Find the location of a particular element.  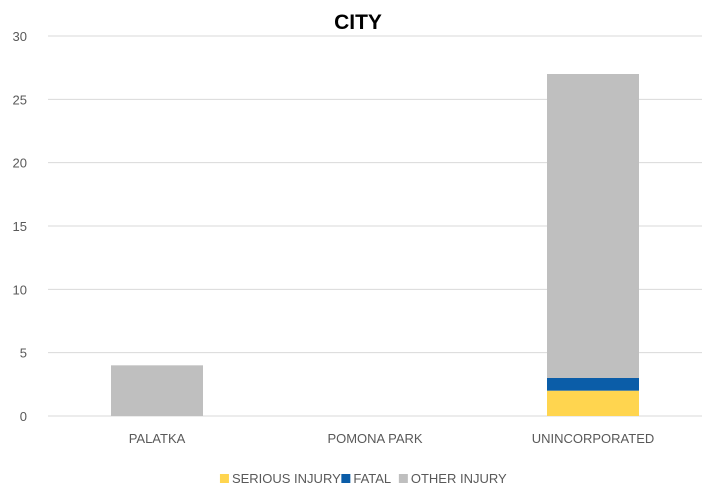

y-axis: 0 5 10 15 20 25 30 is located at coordinates (20, 226).